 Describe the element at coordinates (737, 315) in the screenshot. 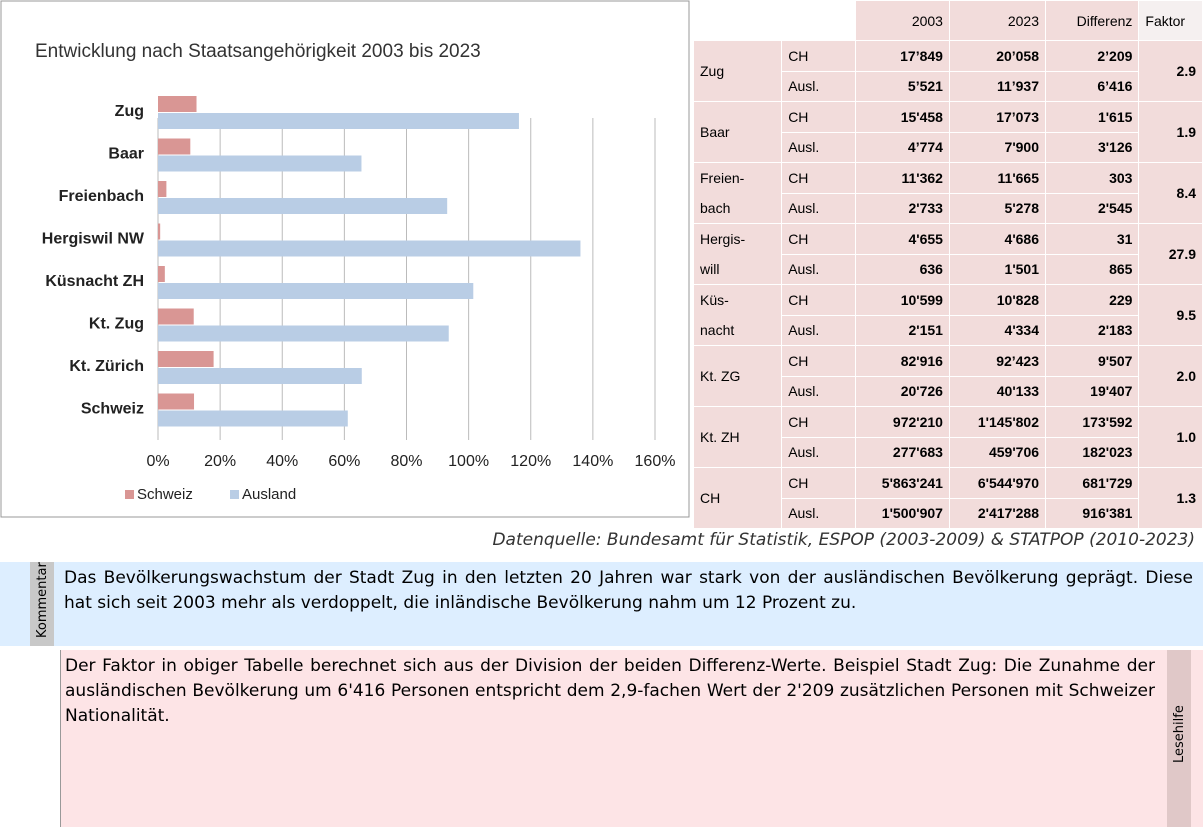

I see `place-cell: Küs-nacht` at that location.